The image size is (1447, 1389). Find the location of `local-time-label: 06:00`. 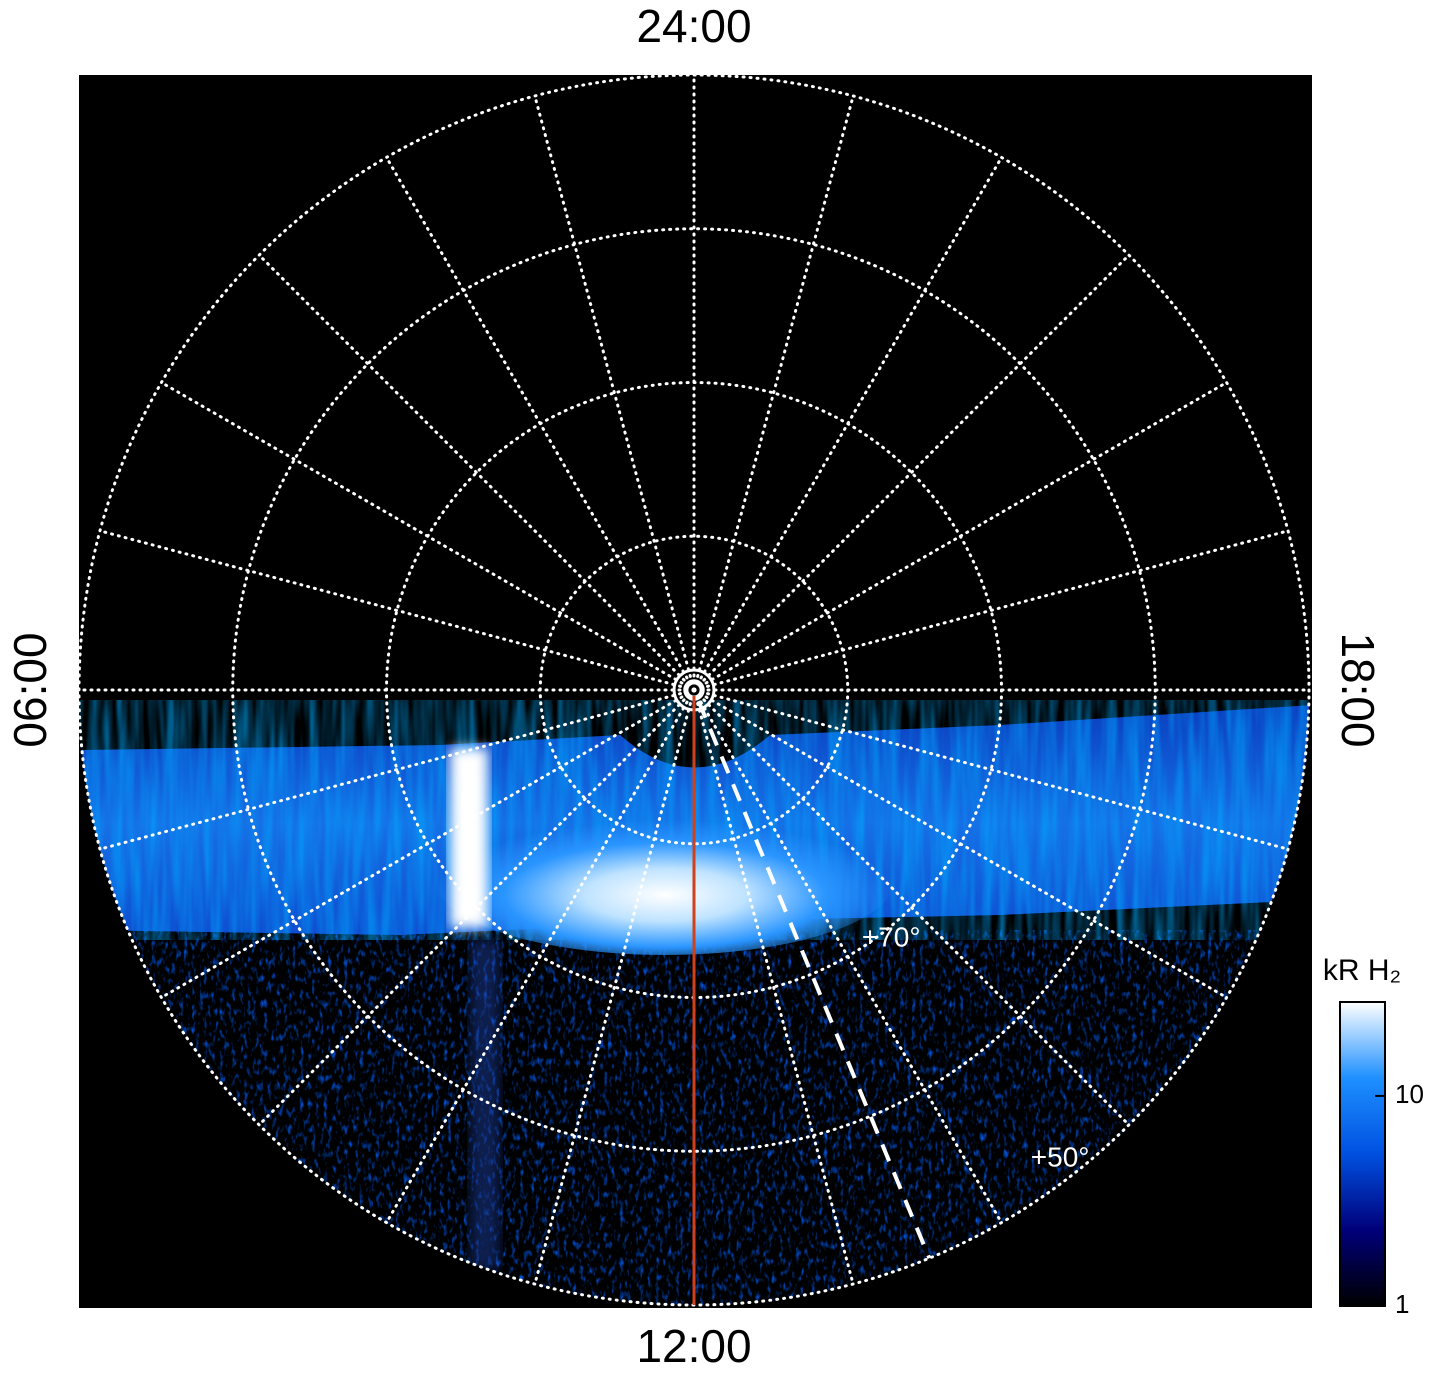

local-time-label: 06:00 is located at coordinates (30, 689).